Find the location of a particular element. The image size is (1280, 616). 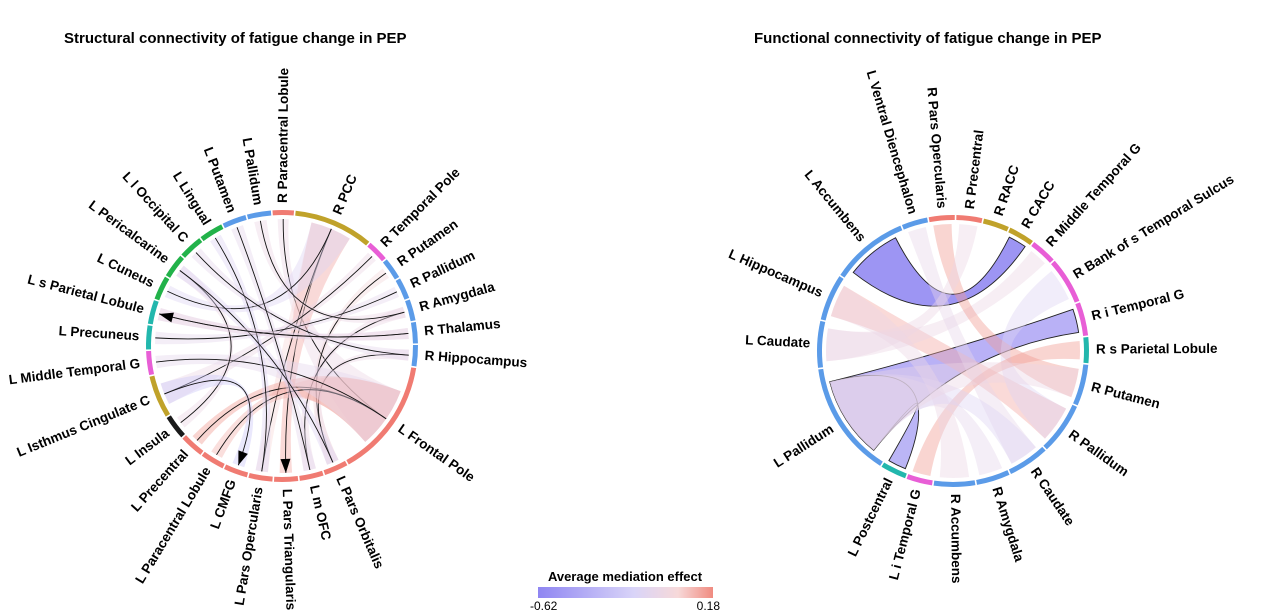

structural-link-r-paracentral-lobule-to-l-frontal-pole is located at coordinates (339, 330).